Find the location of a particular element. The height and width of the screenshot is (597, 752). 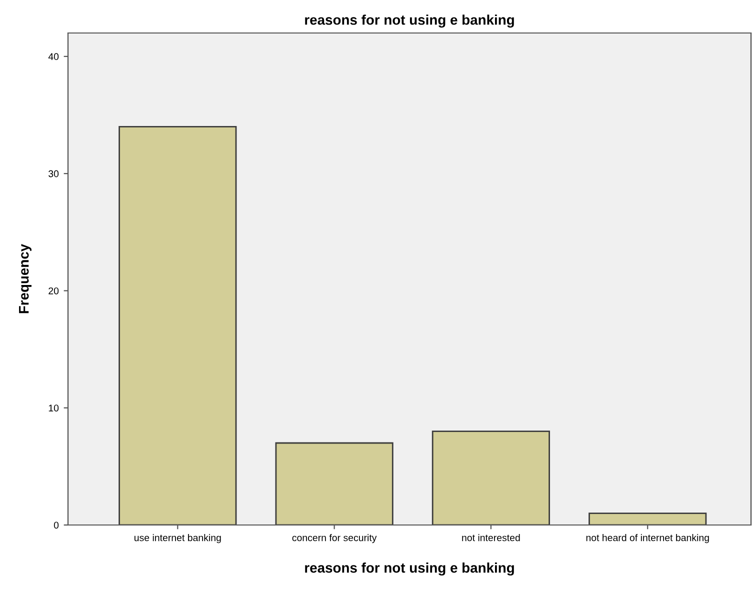

chart-title: reasons for not using e banking is located at coordinates (409, 21).